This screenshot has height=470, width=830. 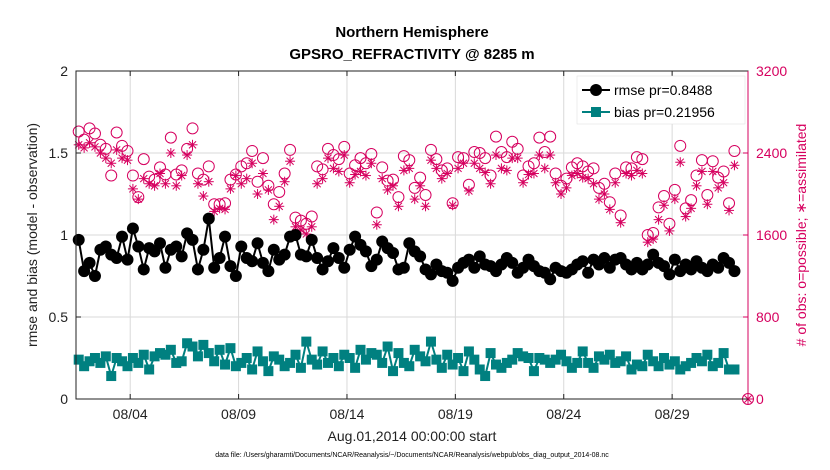 What do you see at coordinates (563, 414) in the screenshot?
I see `x-tick-label: 08/24` at bounding box center [563, 414].